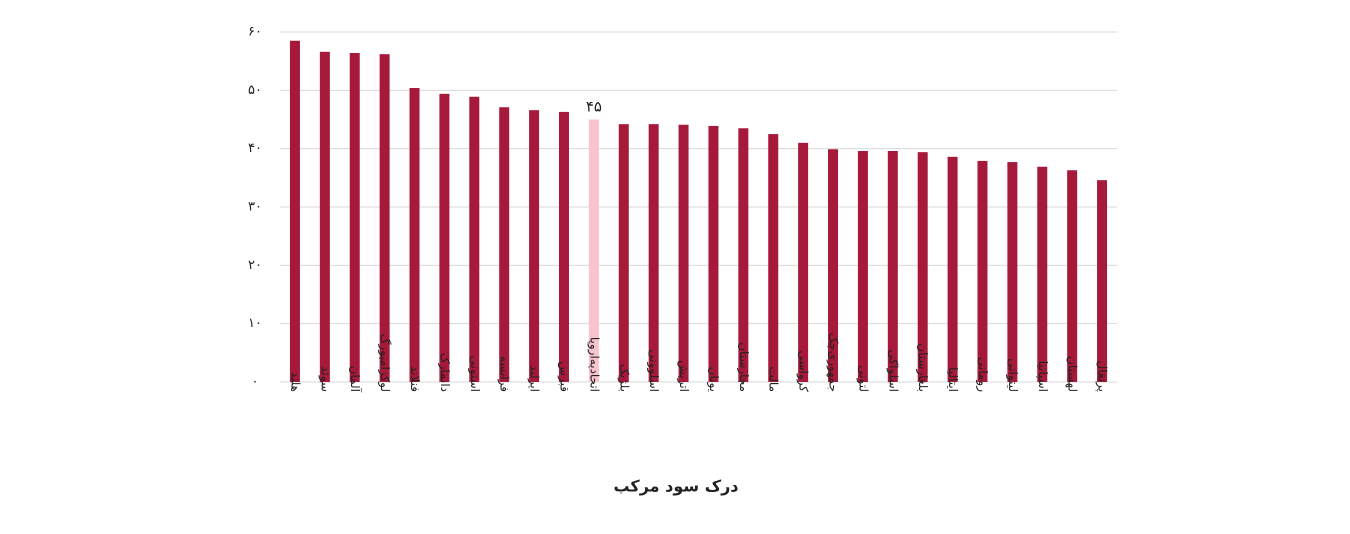  Describe the element at coordinates (255, 382) in the screenshot. I see `y-tick-label: ۰` at that location.